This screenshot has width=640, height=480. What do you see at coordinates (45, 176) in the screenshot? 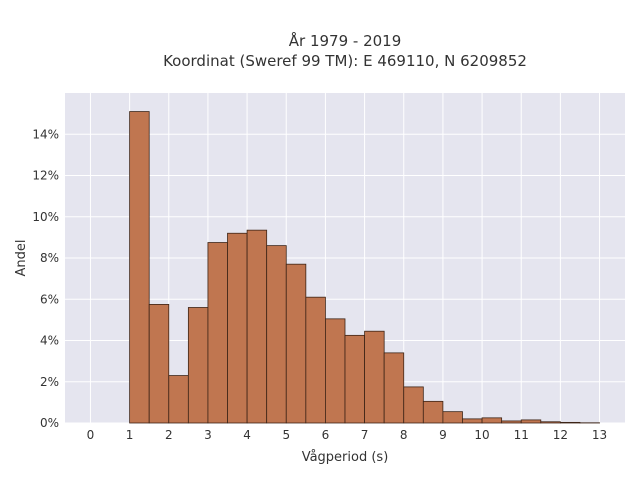
I see `y-tick-label: 12%` at bounding box center [45, 176].